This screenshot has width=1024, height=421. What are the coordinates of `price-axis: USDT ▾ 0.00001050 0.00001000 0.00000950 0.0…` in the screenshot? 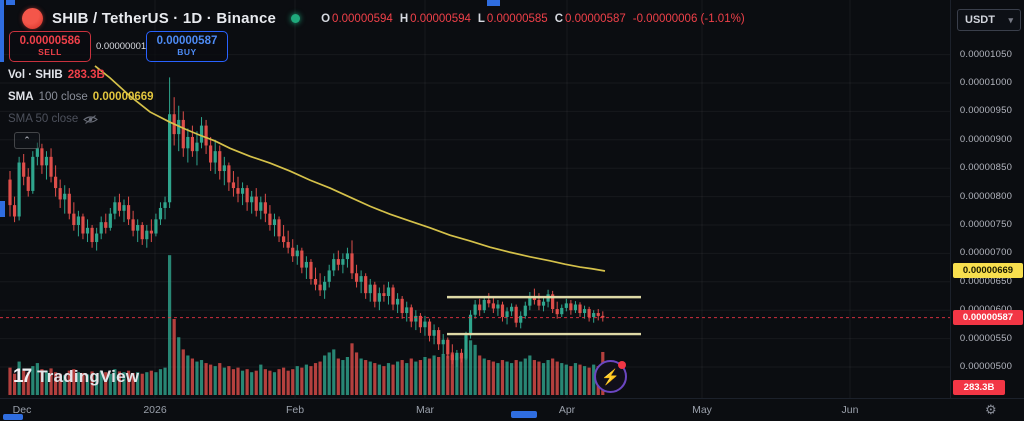 It's located at (987, 199).